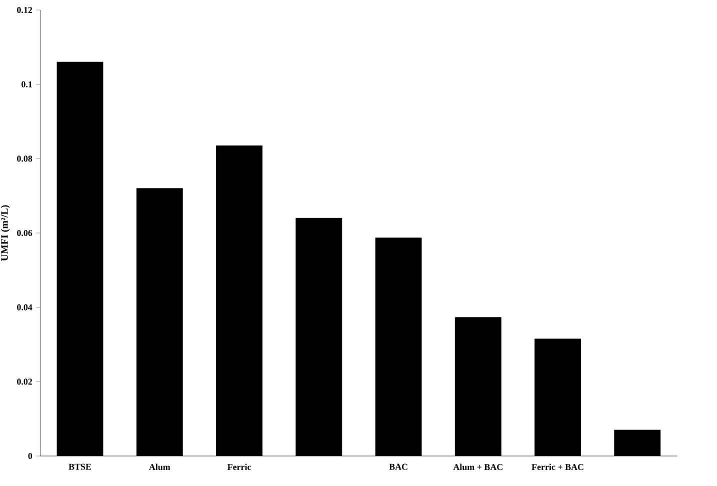  Describe the element at coordinates (159, 467) in the screenshot. I see `x-tick-label: Alum` at that location.